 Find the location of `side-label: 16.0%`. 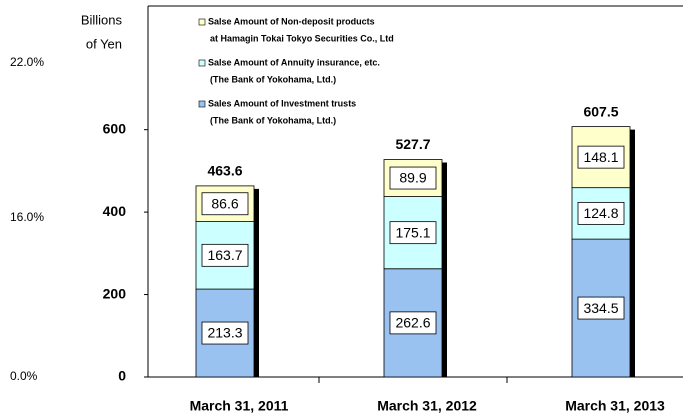

side-label: 16.0% is located at coordinates (27, 217).